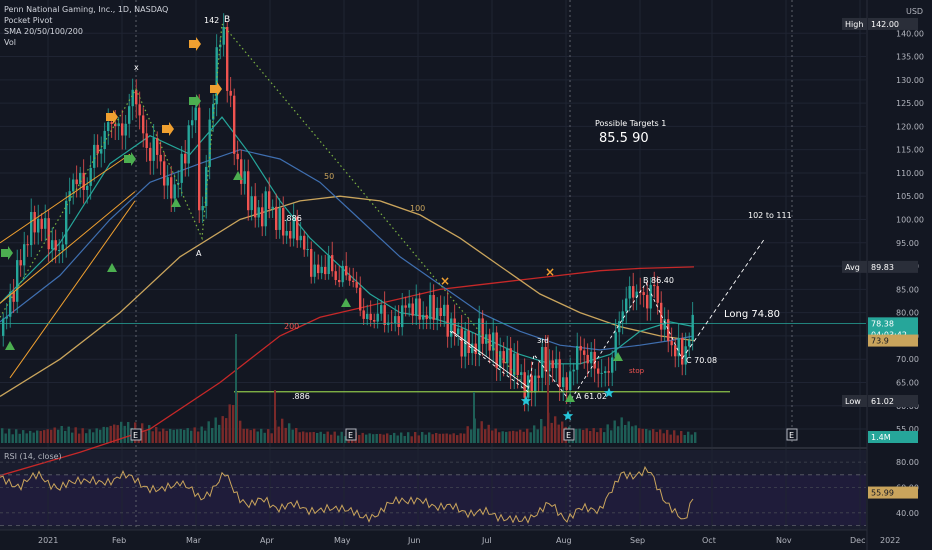  What do you see at coordinates (48, 540) in the screenshot?
I see `time-axis-label: 2021` at bounding box center [48, 540].